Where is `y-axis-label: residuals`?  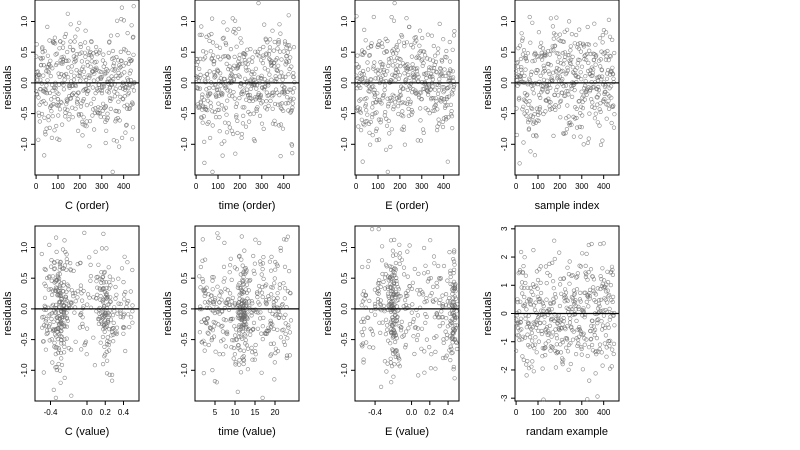 y-axis-label: residuals is located at coordinates (488, 87).